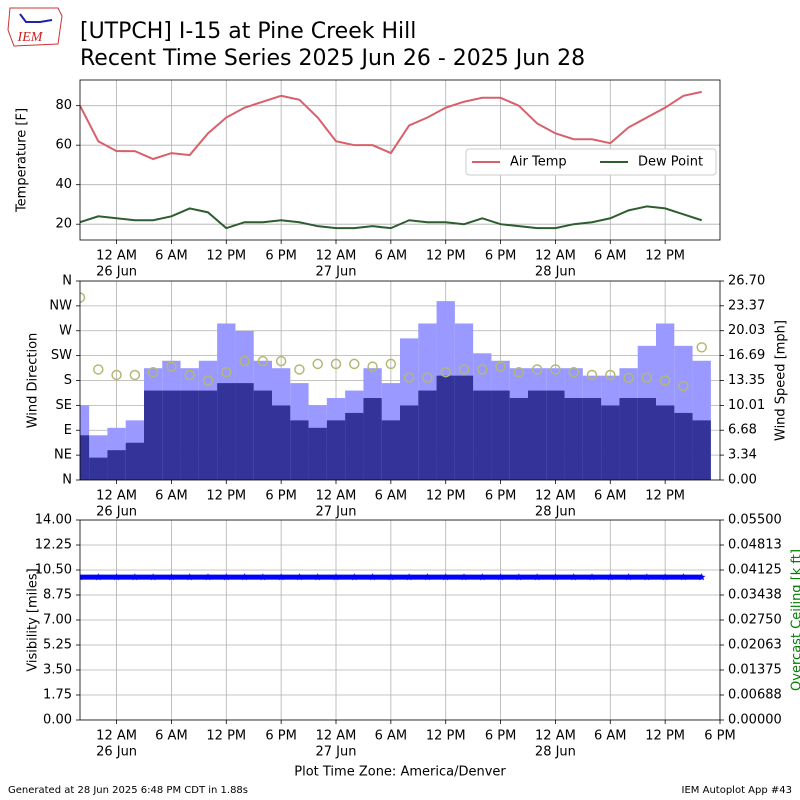 This screenshot has height=800, width=800. What do you see at coordinates (63, 224) in the screenshot?
I see `y-tick-label: 20` at bounding box center [63, 224].